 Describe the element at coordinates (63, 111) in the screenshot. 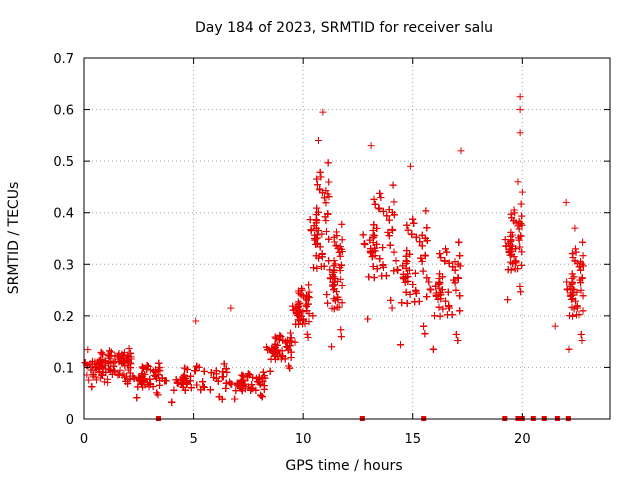

I see `y-tick-label: 0.6` at that location.